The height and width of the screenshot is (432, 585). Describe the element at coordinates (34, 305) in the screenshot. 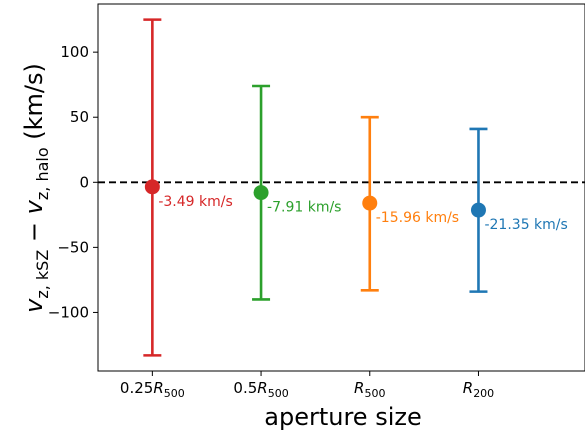

I see `y-axis-title-v1: v` at that location.